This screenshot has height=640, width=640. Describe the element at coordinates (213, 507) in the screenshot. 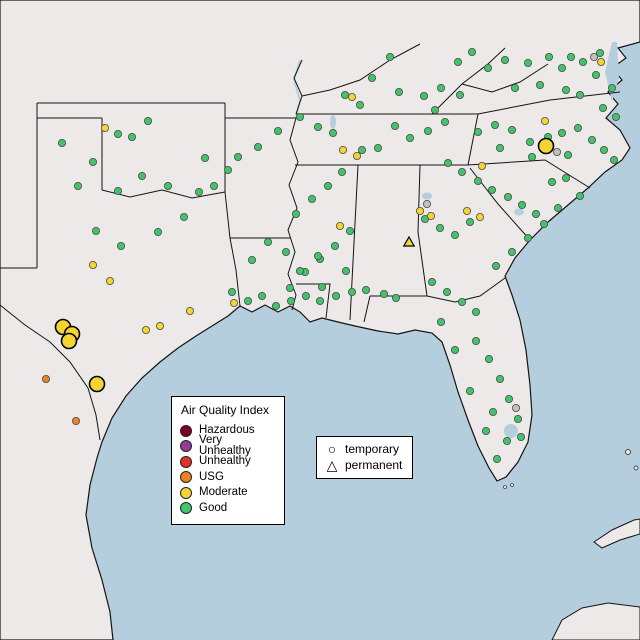

I see `aqi-legend-label: Good` at that location.